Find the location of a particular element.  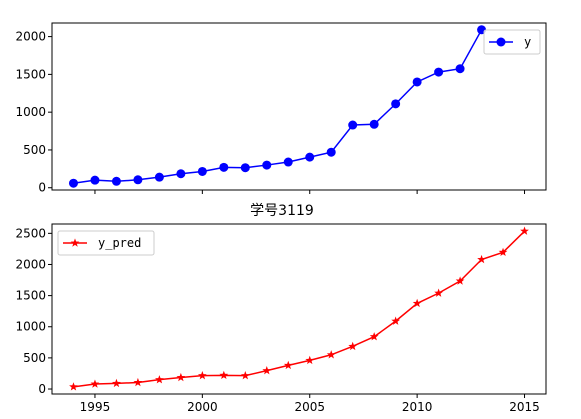

bottom-chart-y-axis: 0 500 1000 1500 2000 2500 is located at coordinates (33, 311).